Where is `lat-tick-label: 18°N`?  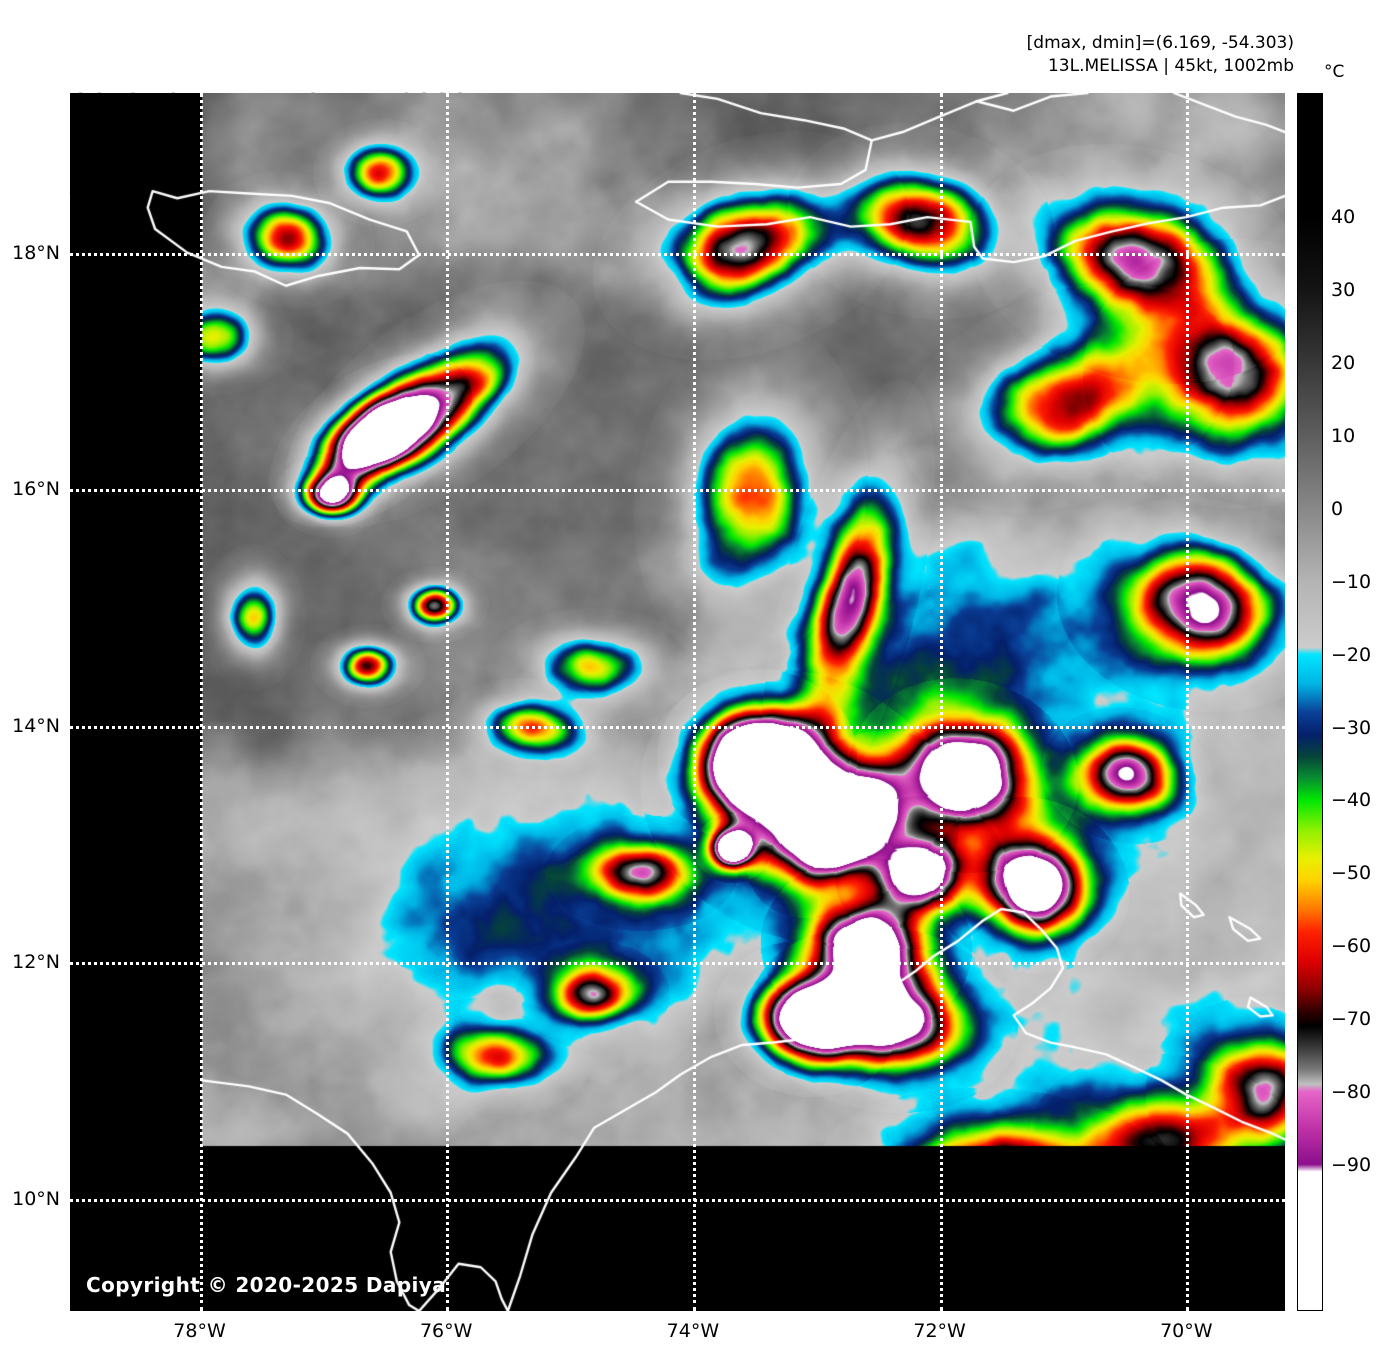 lat-tick-label: 18°N is located at coordinates (36, 252).